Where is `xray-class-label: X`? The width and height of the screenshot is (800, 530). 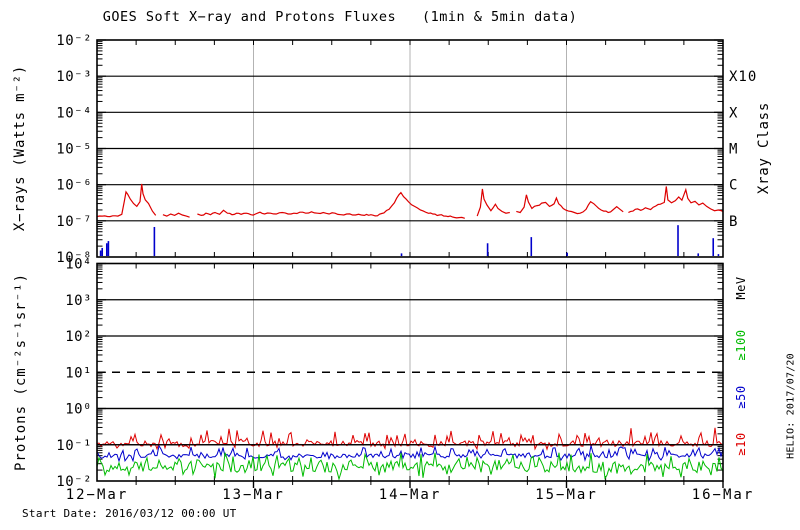
xray-class-label: X is located at coordinates (733, 113).